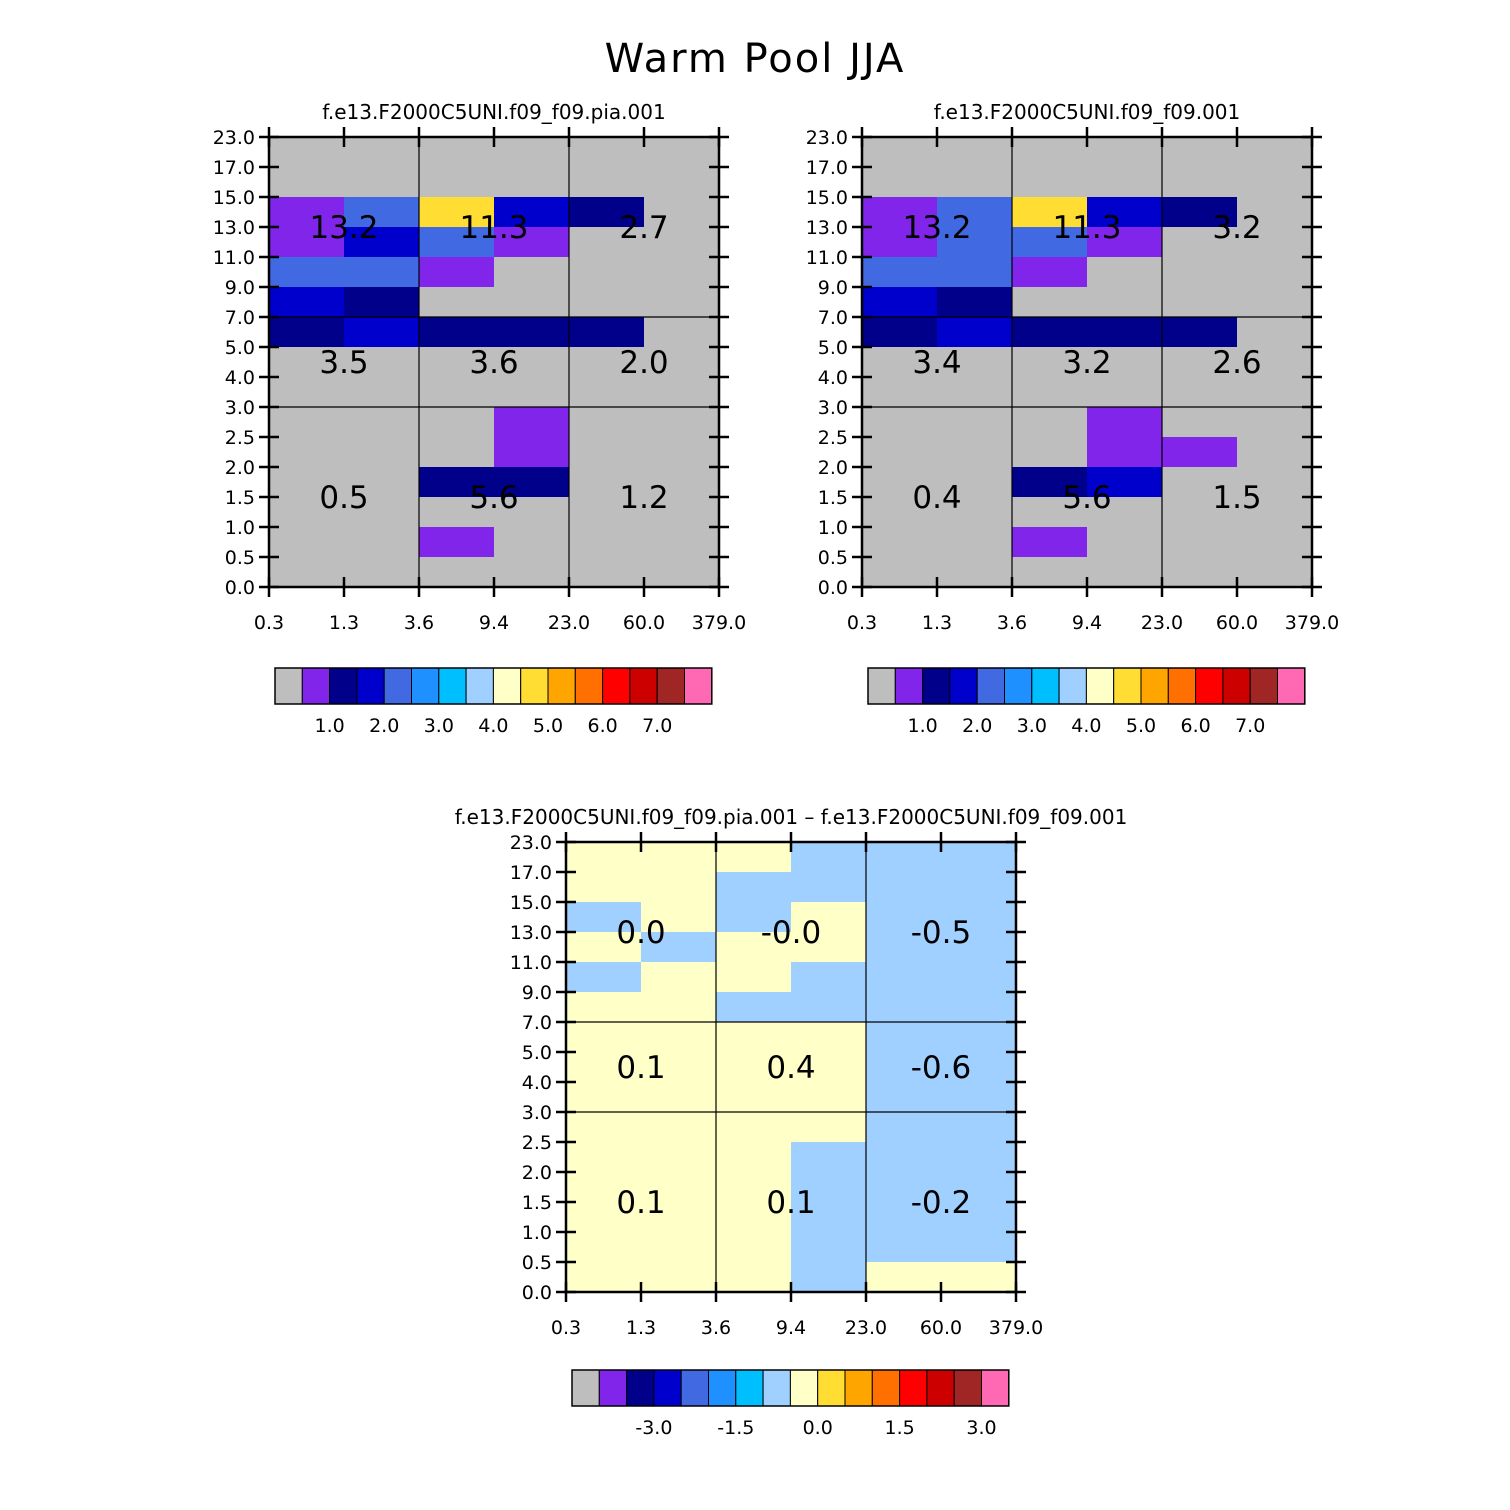 The image size is (1510, 1510). I want to click on x-tick-label: 9.4, so click(791, 1328).